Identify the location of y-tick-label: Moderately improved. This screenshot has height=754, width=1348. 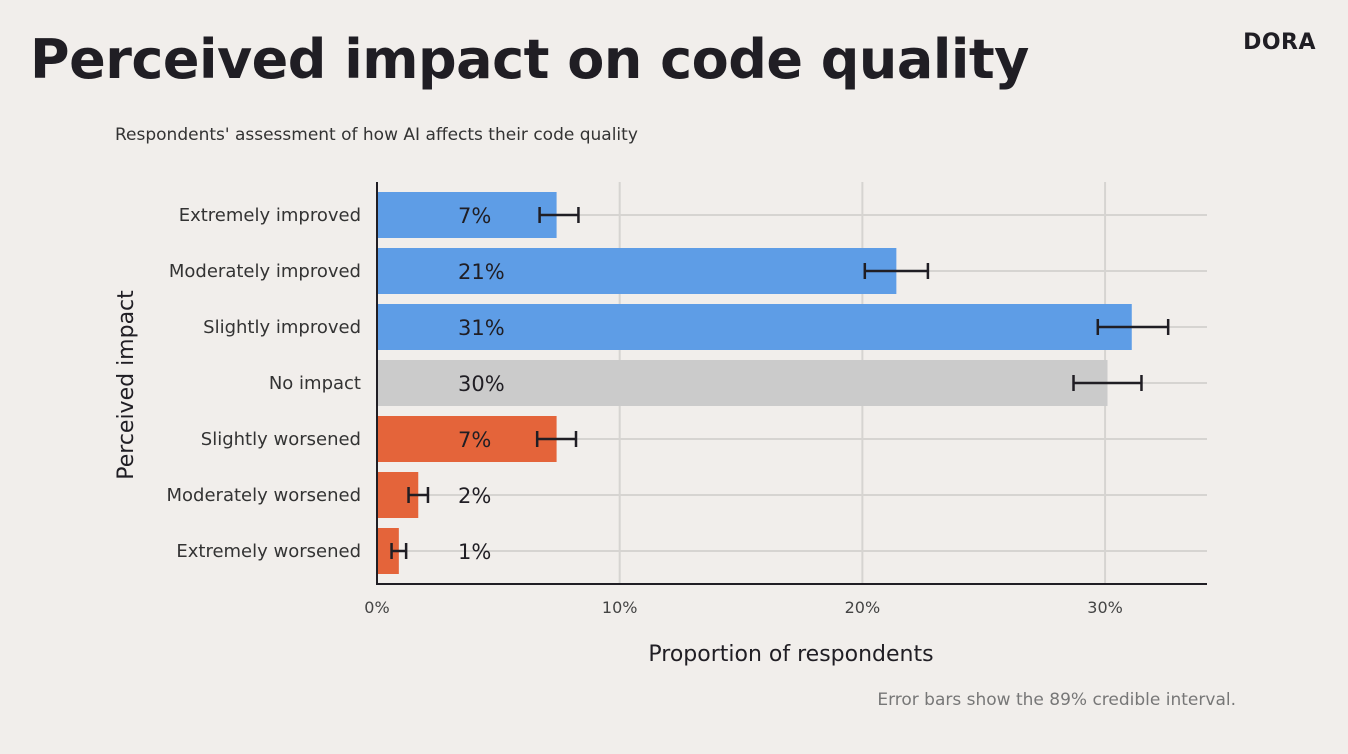
(265, 271).